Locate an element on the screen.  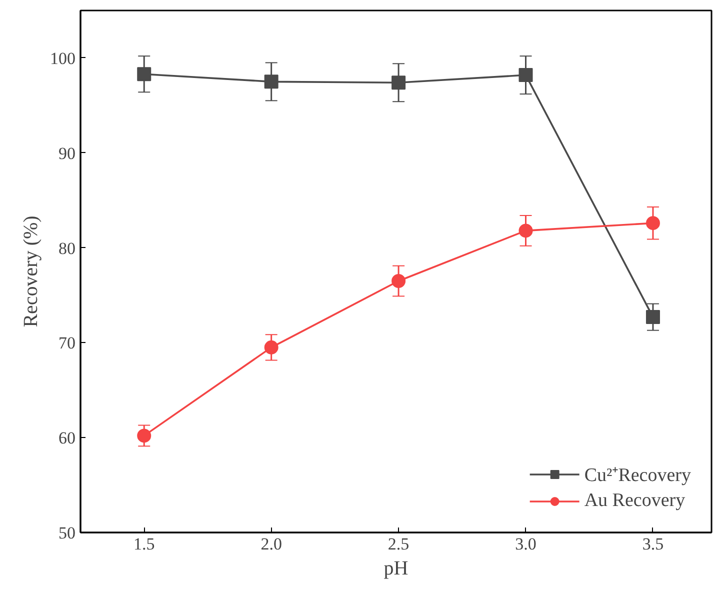
y-tick-label: 70 is located at coordinates (67, 343).